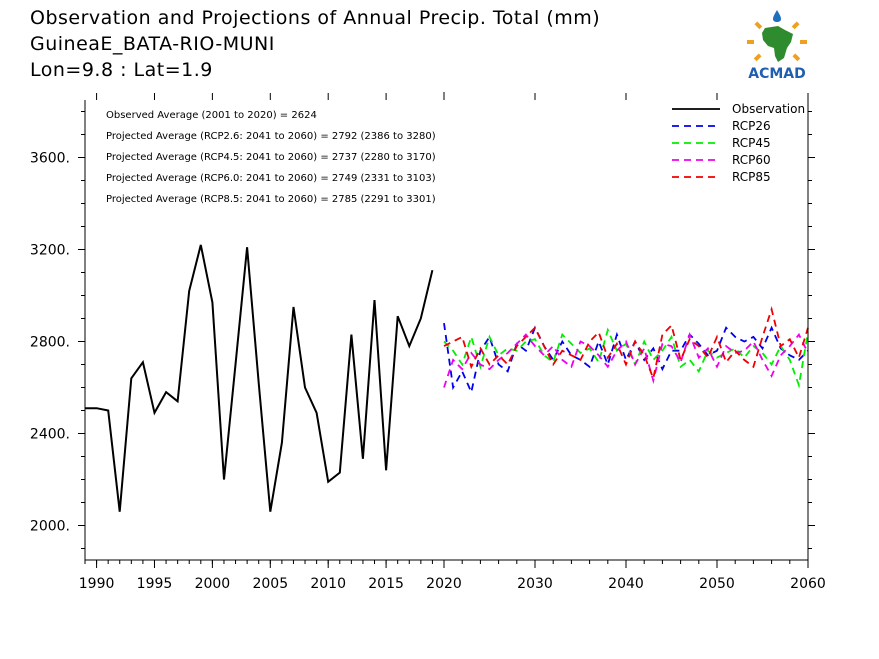 Image resolution: width=879 pixels, height=659 pixels. I want to click on x-tick-label: 2020, so click(444, 584).